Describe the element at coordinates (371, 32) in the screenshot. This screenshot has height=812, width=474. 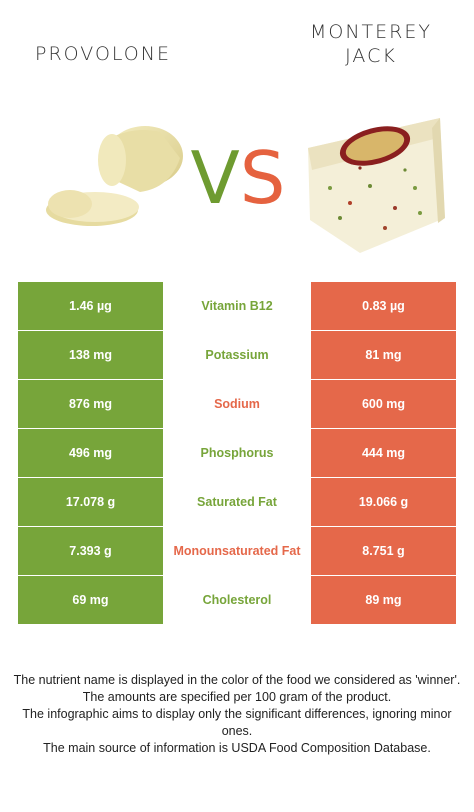
I see `food-right-name-line1: MONTEREY` at that location.